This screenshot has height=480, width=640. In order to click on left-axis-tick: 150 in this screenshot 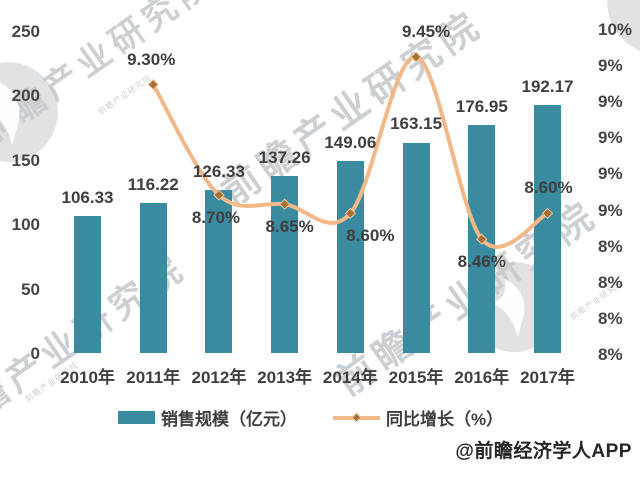, I will do `click(25, 160)`.